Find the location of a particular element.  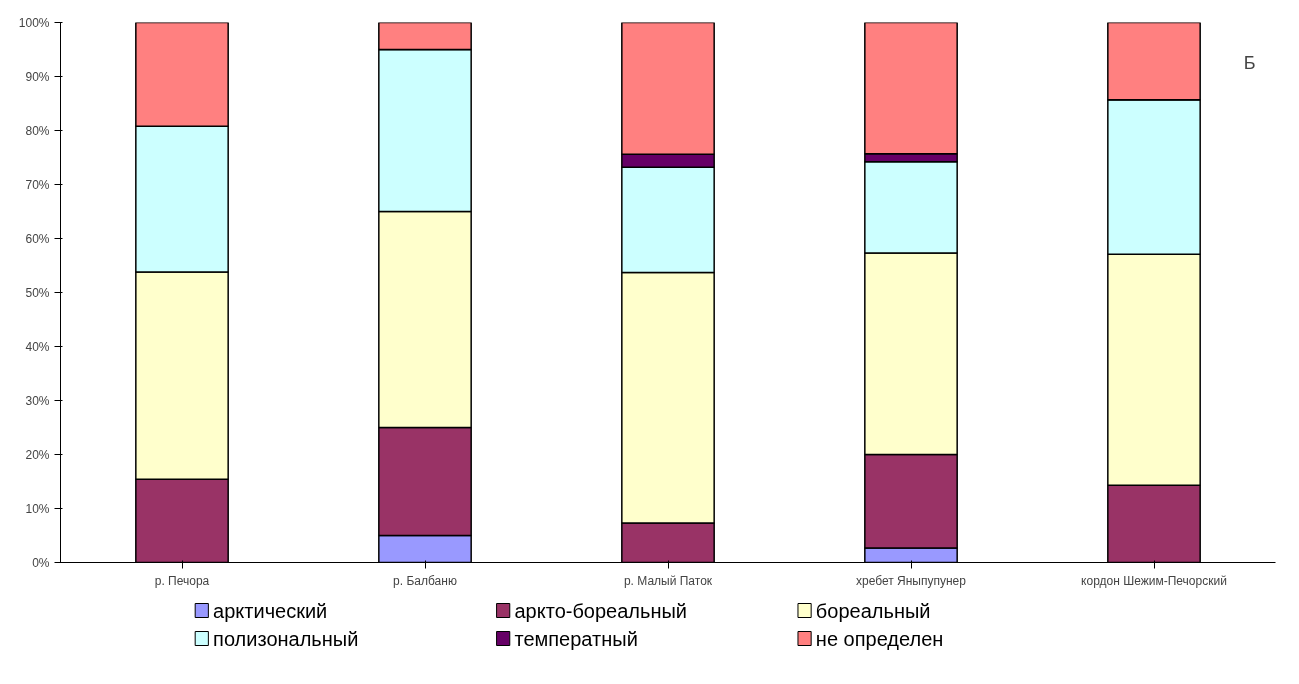

y-tick-label: 100% is located at coordinates (34, 22).